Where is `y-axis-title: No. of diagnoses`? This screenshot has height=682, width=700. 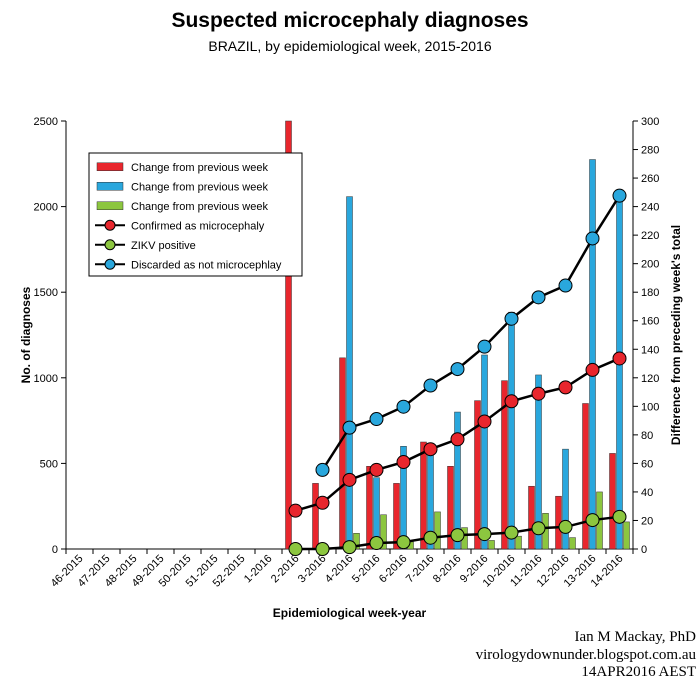
y-axis-title: No. of diagnoses is located at coordinates (26, 334).